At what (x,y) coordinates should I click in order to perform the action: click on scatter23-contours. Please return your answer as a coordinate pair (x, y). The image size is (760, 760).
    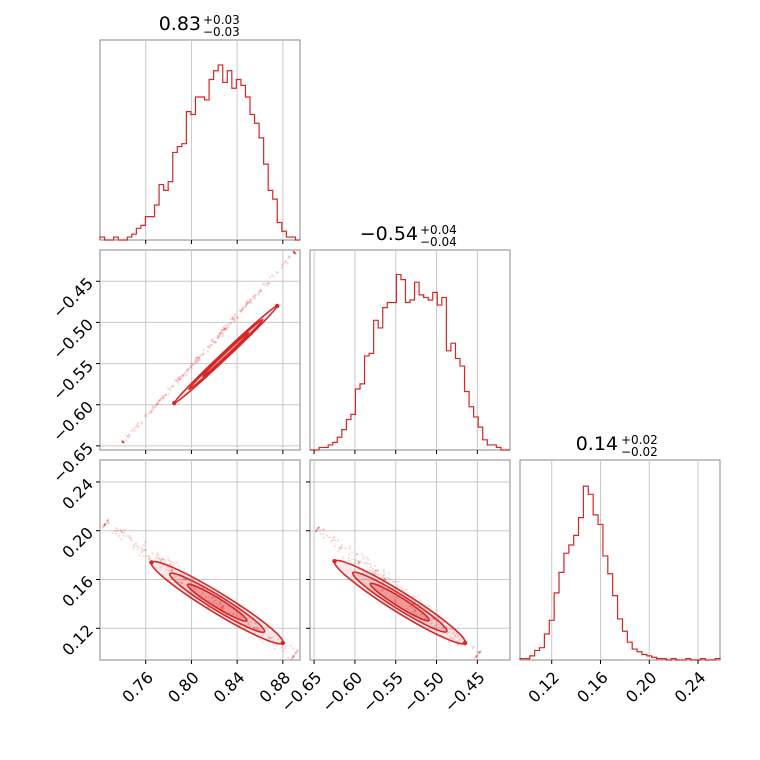
    Looking at the image, I should click on (400, 602).